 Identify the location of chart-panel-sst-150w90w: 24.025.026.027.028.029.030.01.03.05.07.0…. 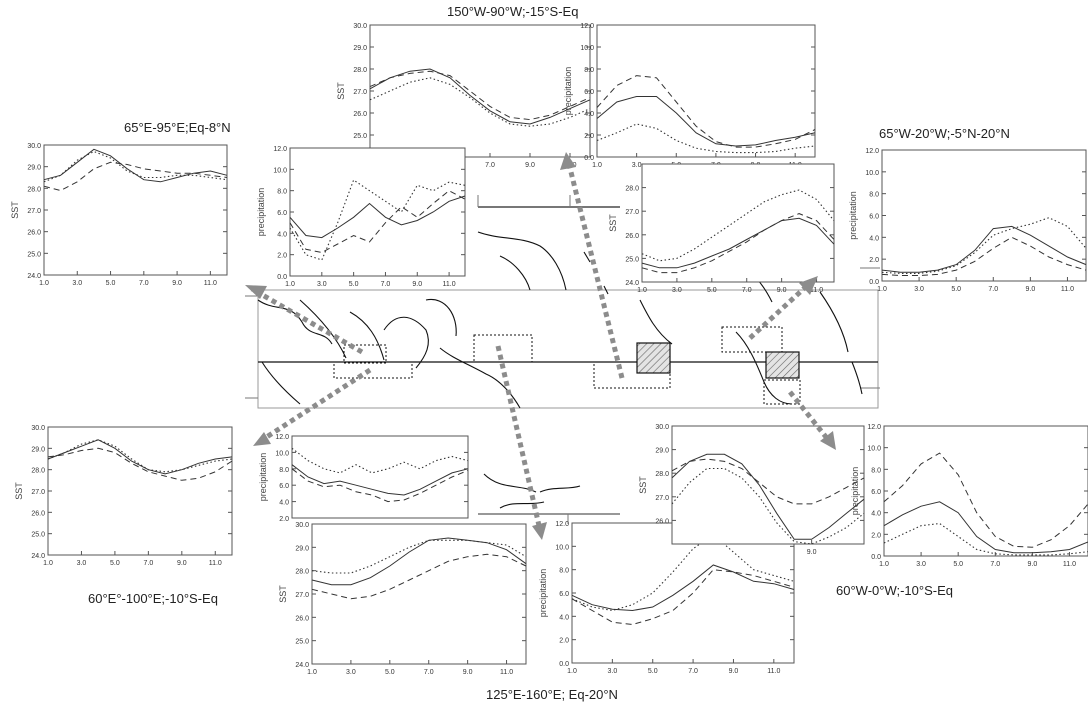
(463, 96).